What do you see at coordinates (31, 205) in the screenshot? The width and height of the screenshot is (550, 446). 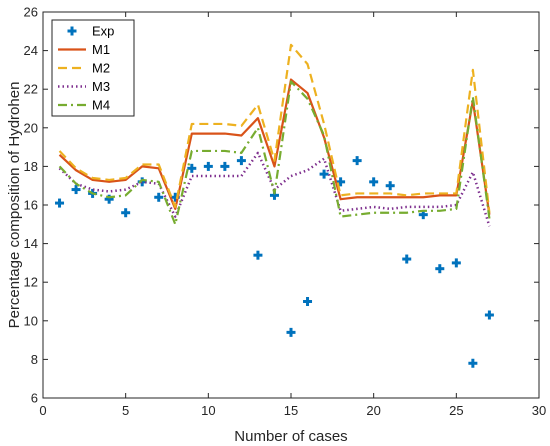 I see `y-tick-label: 16` at bounding box center [31, 205].